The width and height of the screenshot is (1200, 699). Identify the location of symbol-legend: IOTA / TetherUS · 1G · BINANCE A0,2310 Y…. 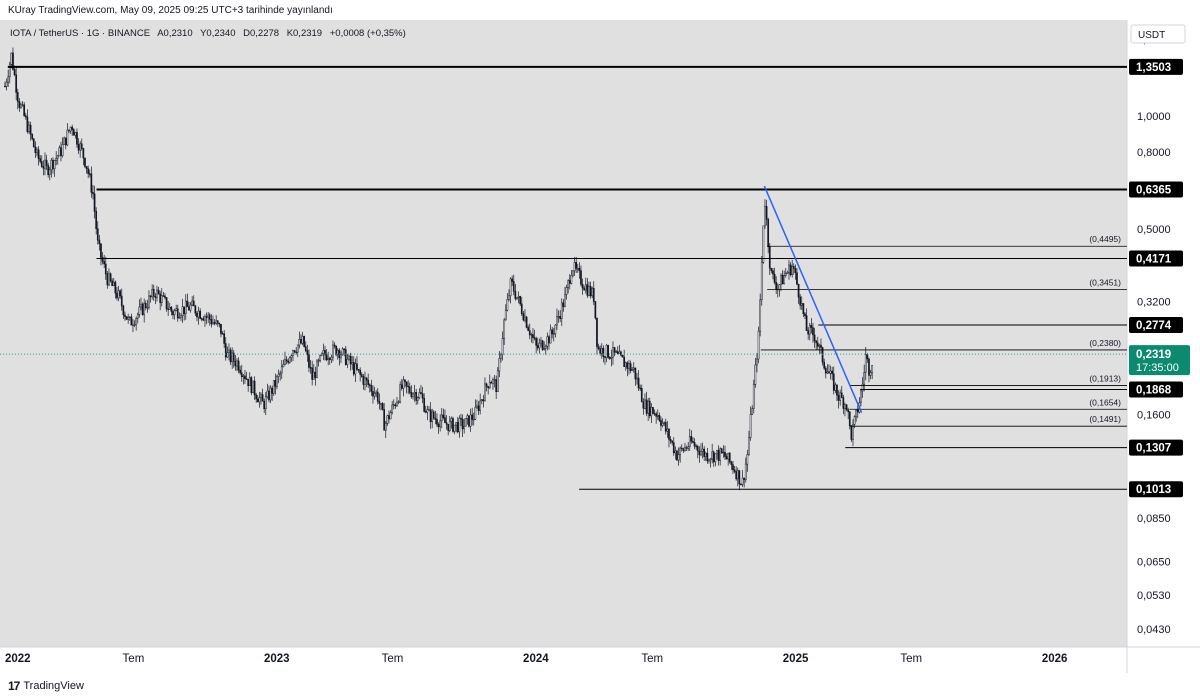
(210, 33).